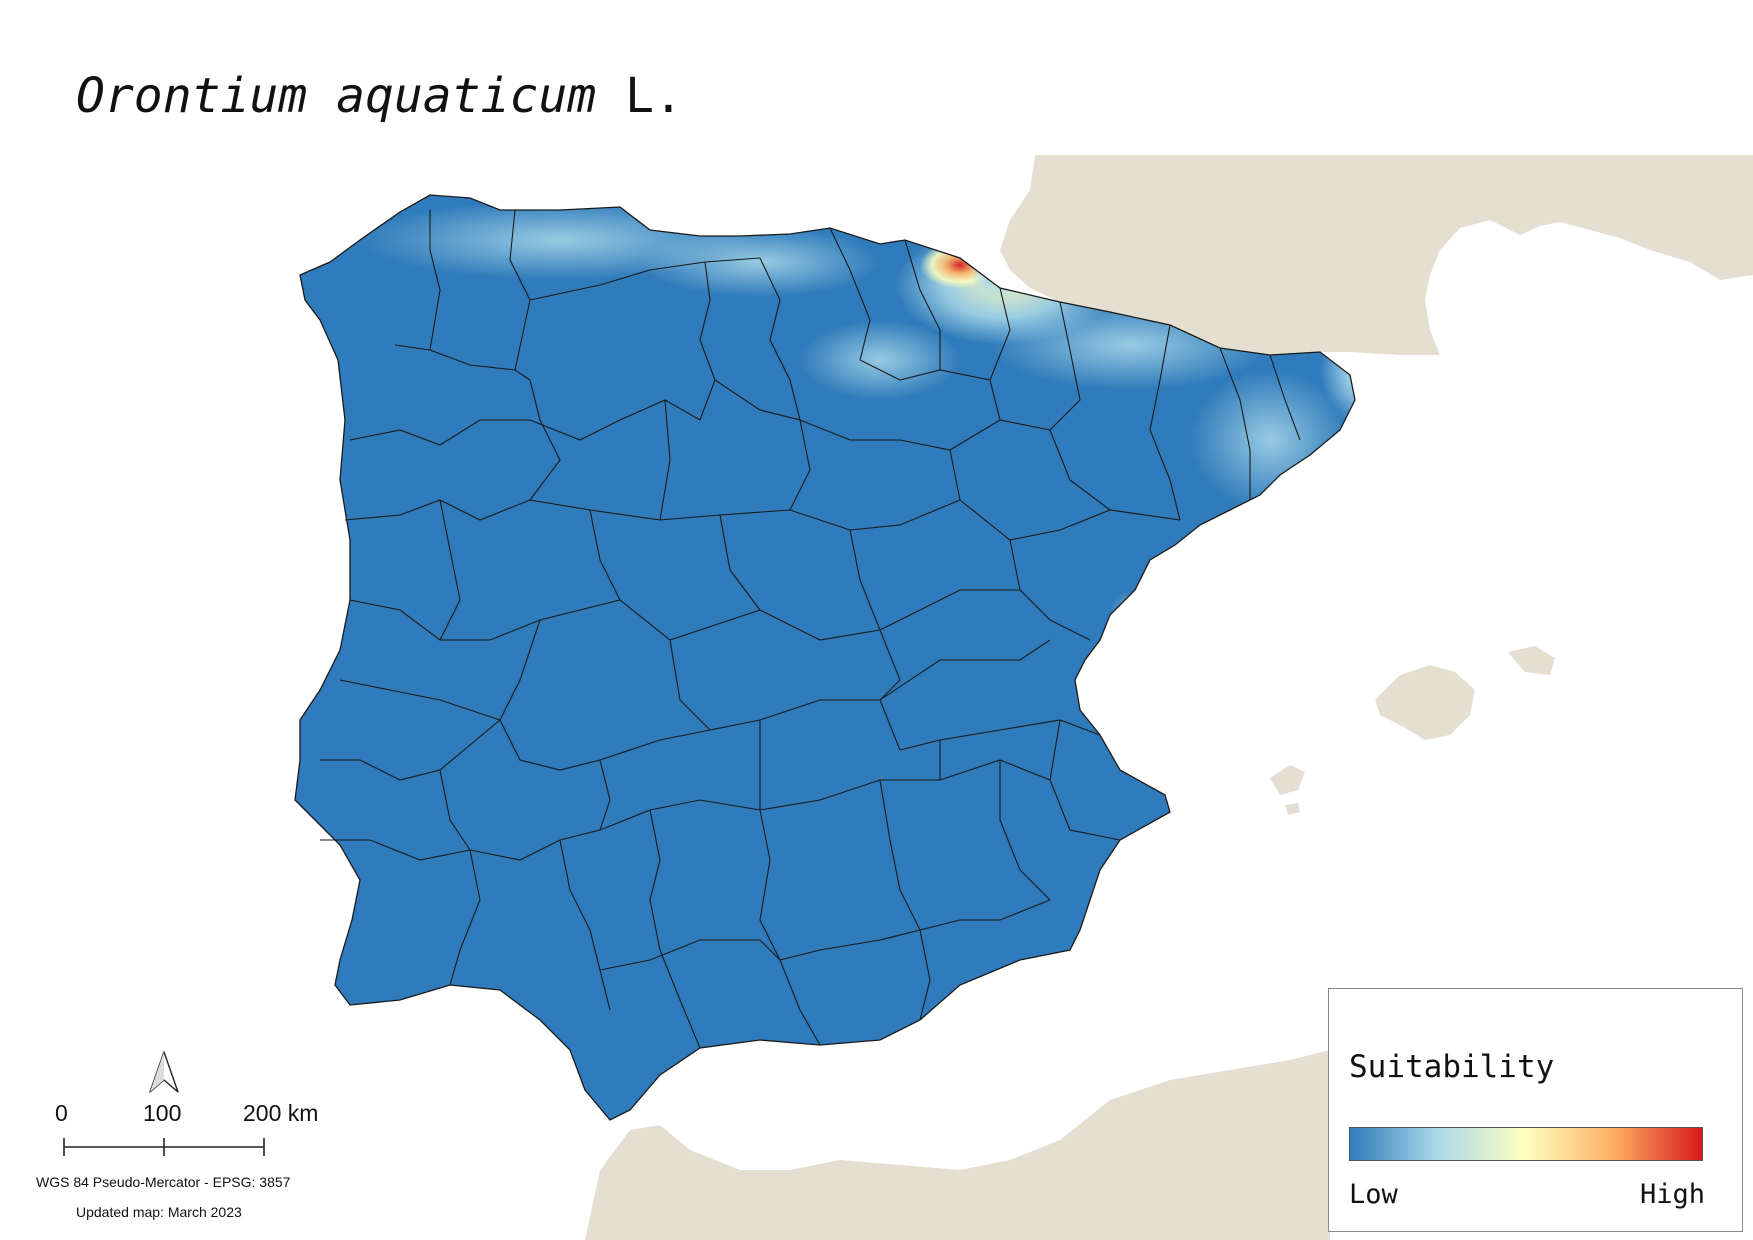 The image size is (1753, 1240). I want to click on scale-bar-line, so click(164, 1147).